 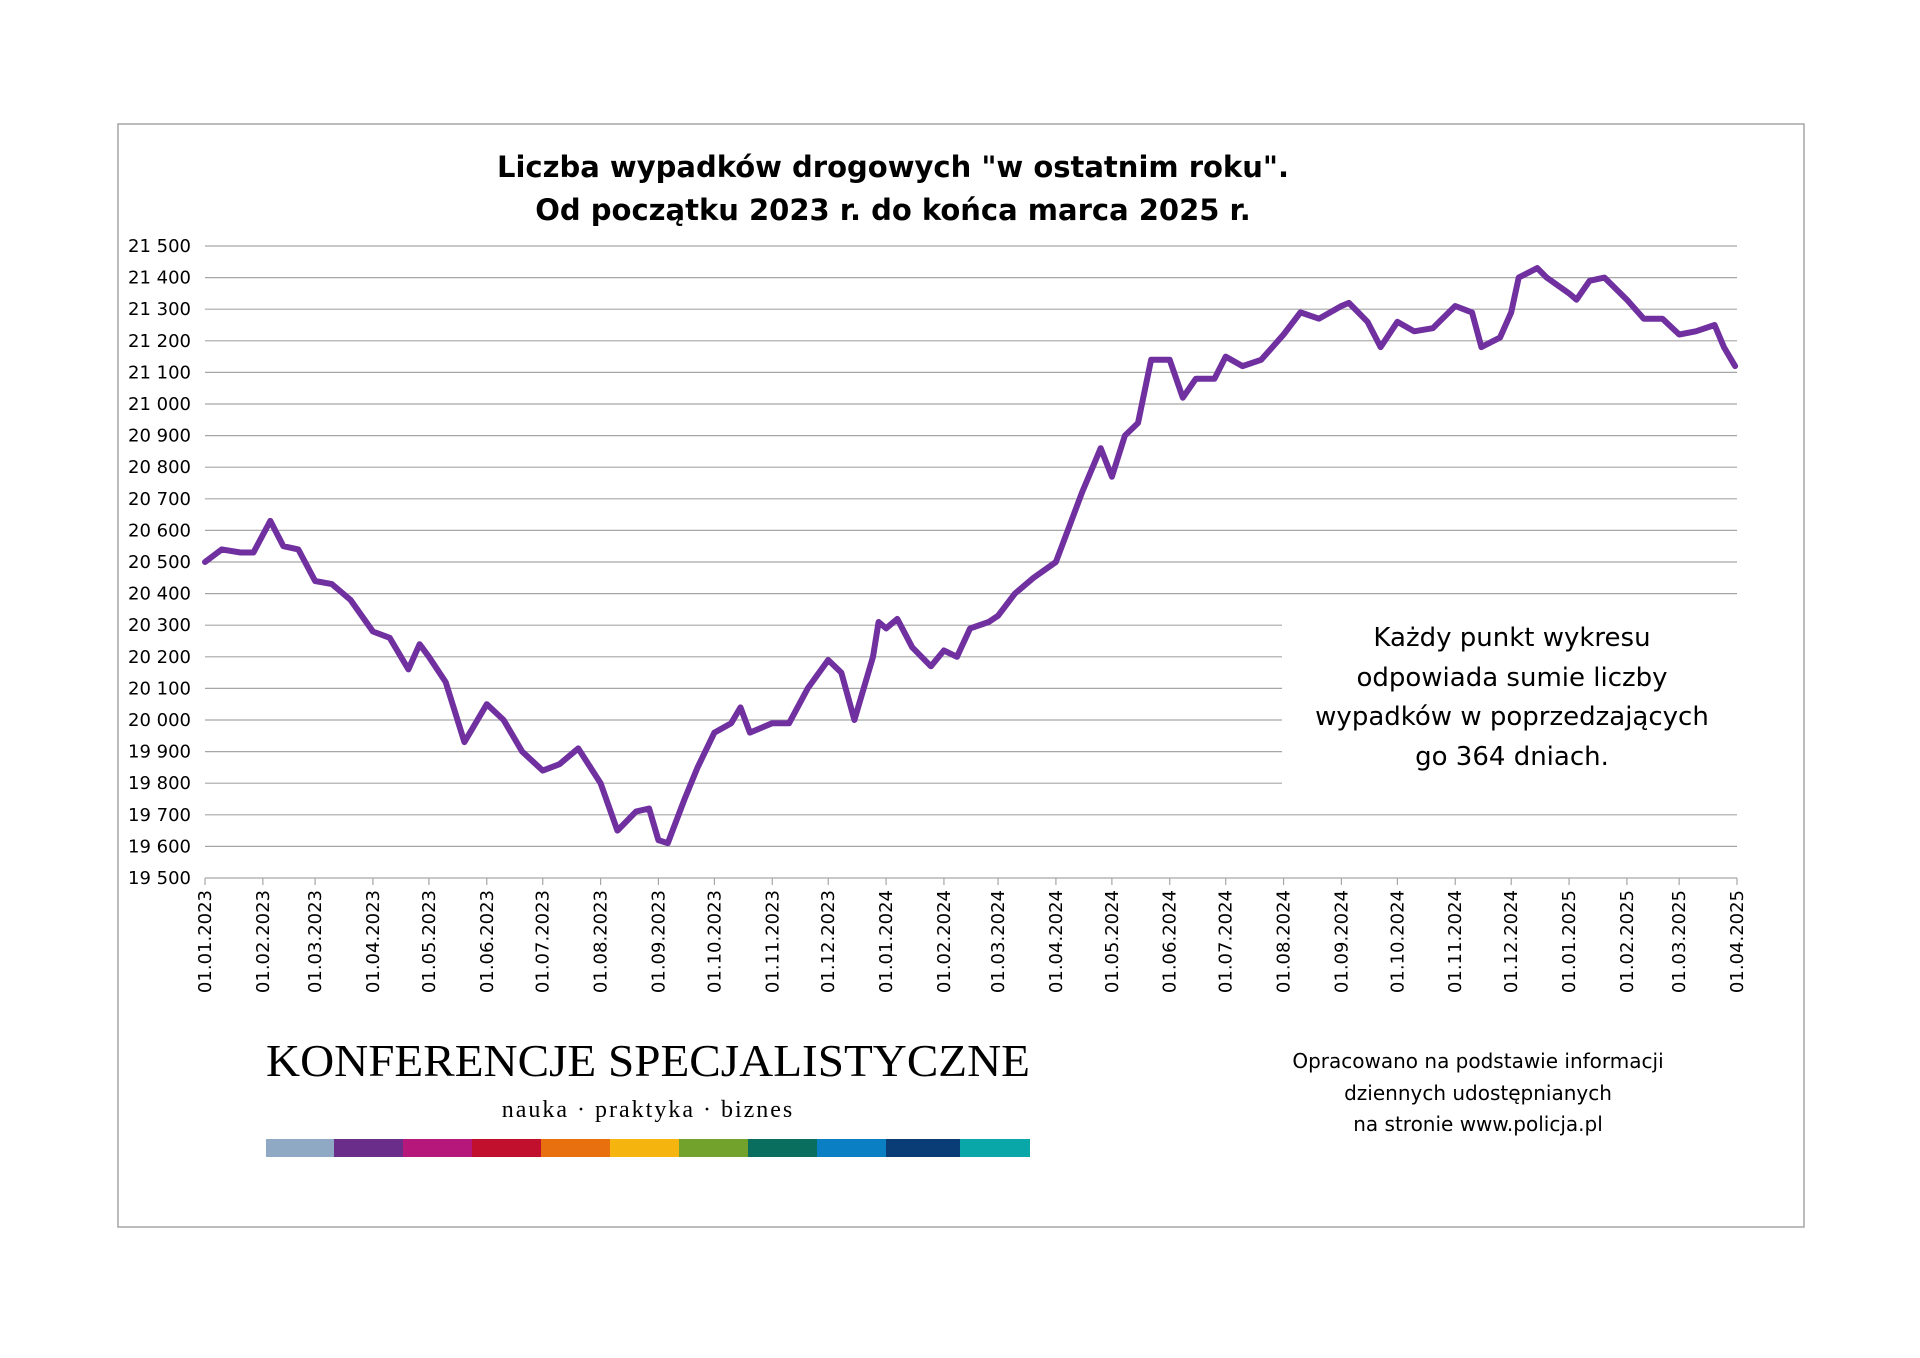 I want to click on x-tick-label: 01.05.2023, so click(x=429, y=941).